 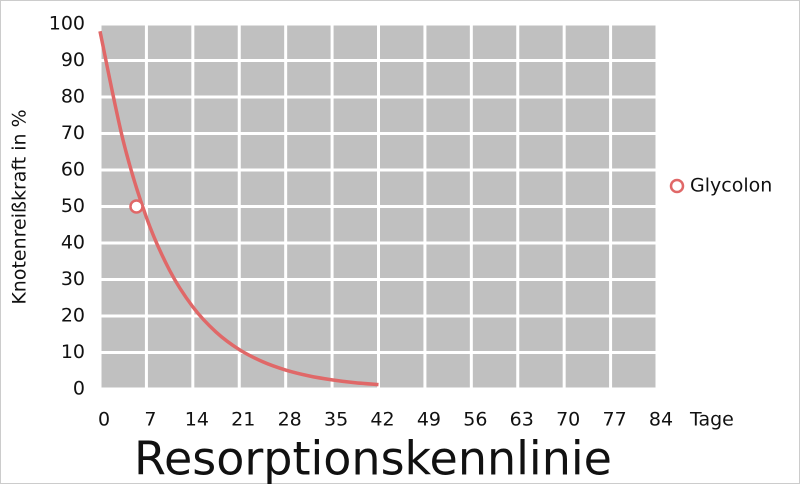 I want to click on legend-label: Glycolon, so click(x=731, y=186).